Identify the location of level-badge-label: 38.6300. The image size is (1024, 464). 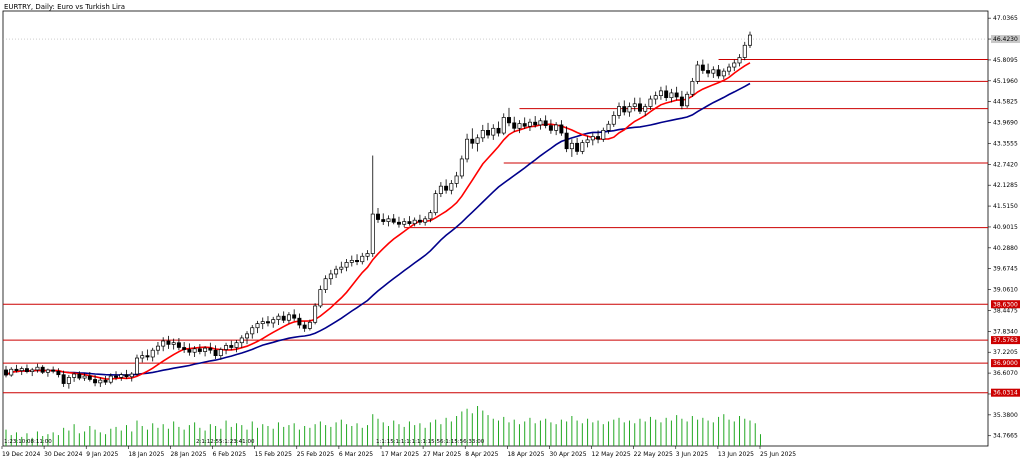
(1005, 304).